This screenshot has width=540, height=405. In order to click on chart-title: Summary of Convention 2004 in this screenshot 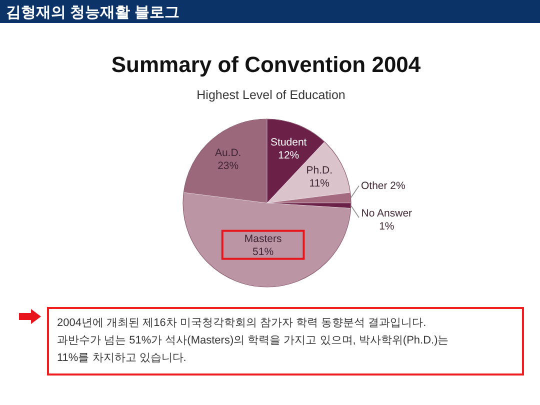, I will do `click(266, 64)`.